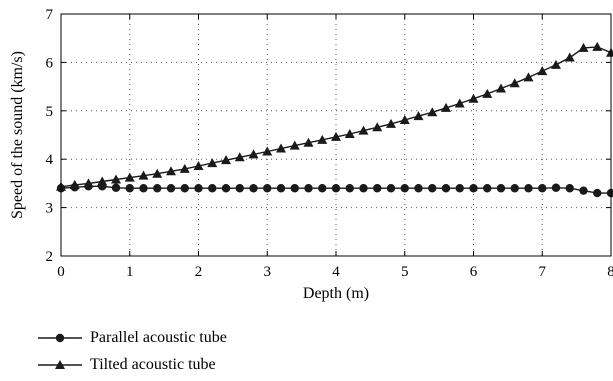 The width and height of the screenshot is (613, 381). What do you see at coordinates (50, 63) in the screenshot?
I see `y-tick-label: 6` at bounding box center [50, 63].